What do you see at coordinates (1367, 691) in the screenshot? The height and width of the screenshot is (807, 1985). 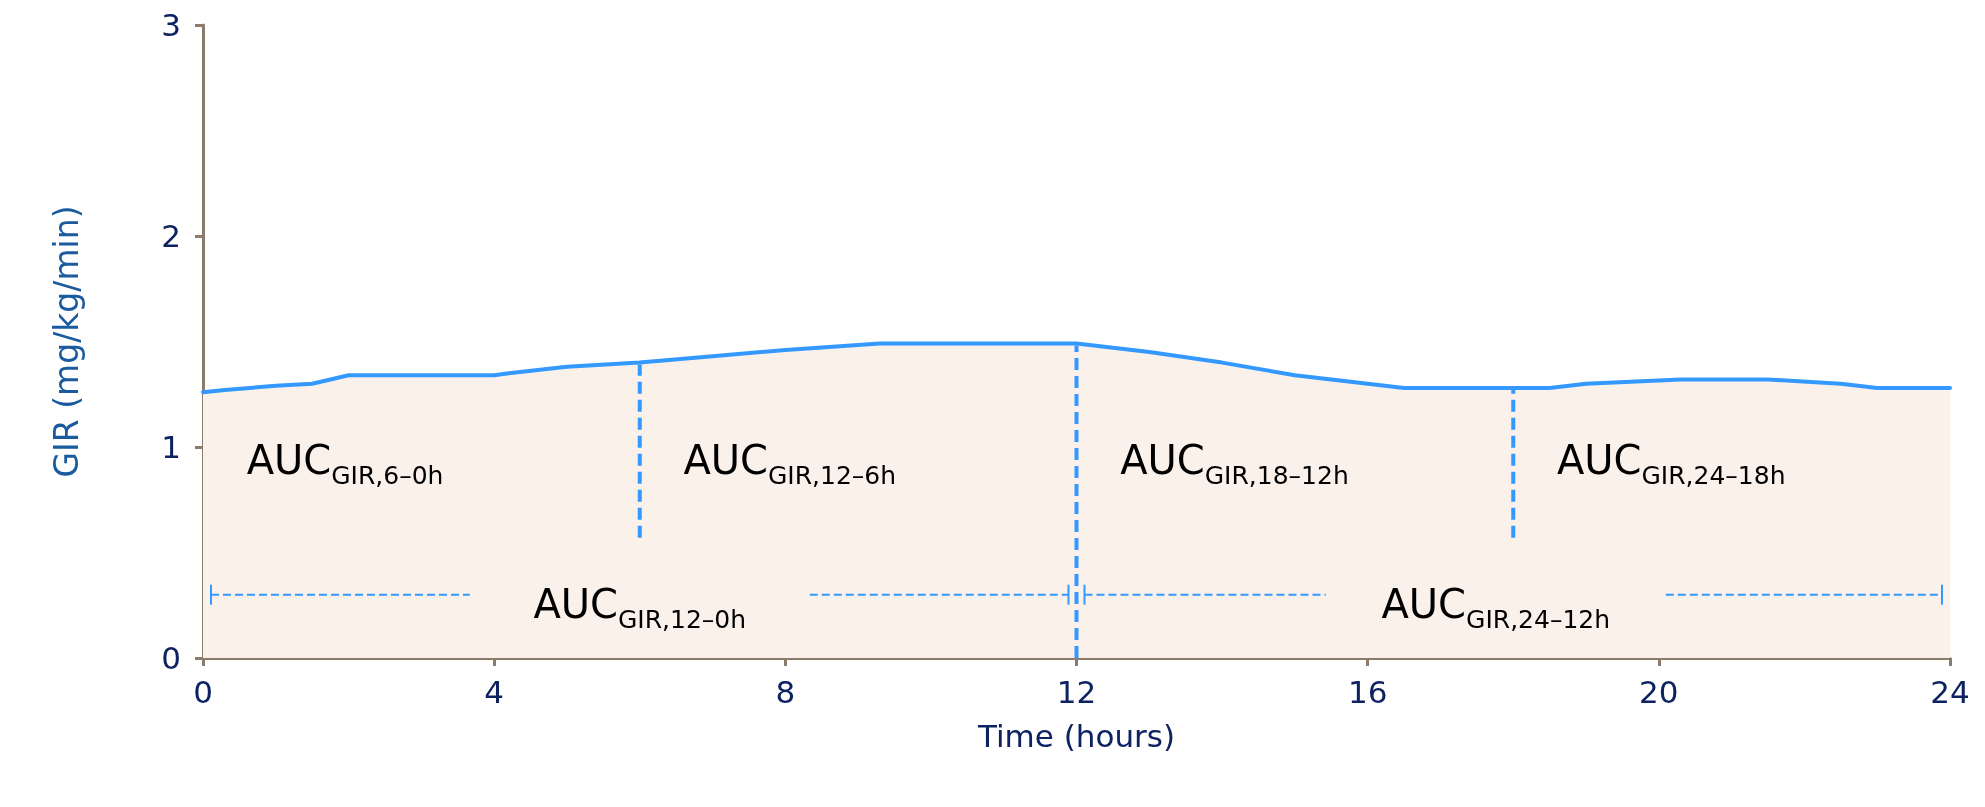 I see `x-tick-label: 16` at bounding box center [1367, 691].